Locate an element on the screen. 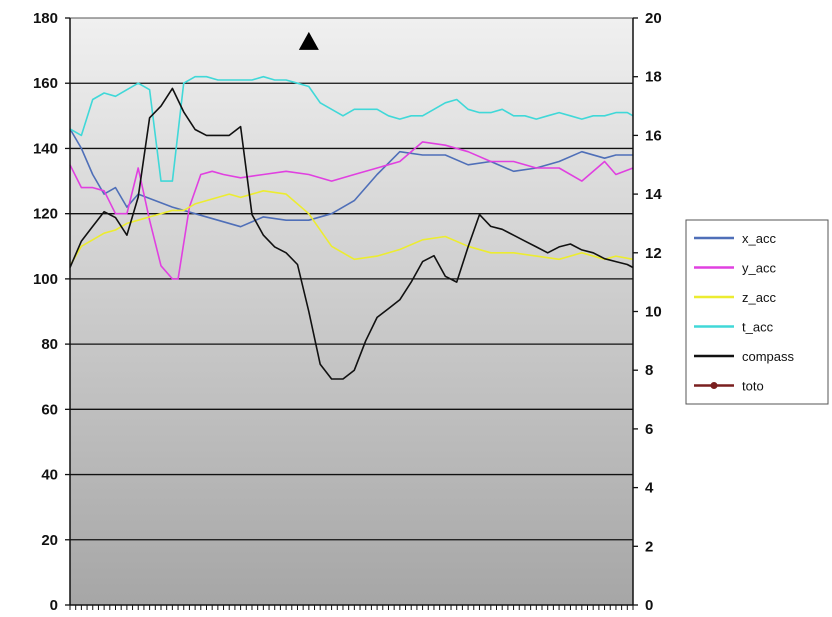 Image resolution: width=832 pixels, height=617 pixels. right-tick-label-14: 14 is located at coordinates (653, 194).